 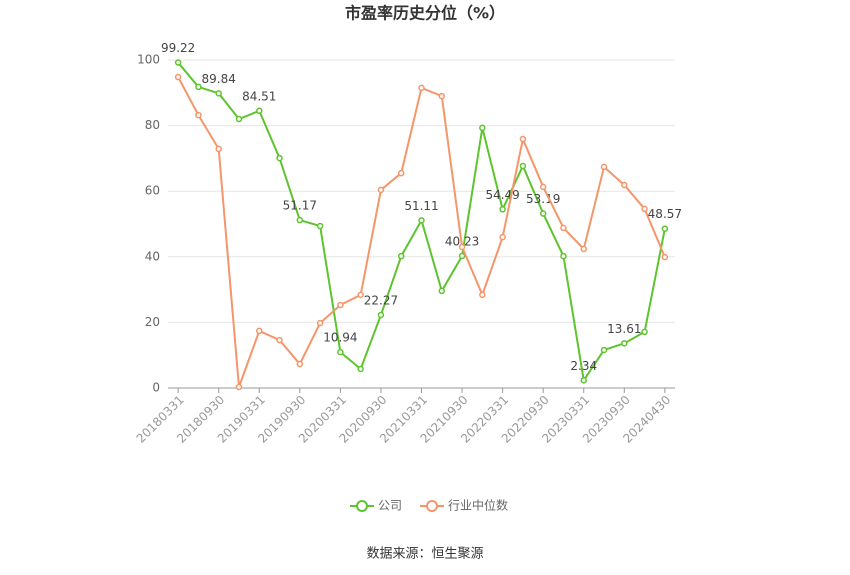 I want to click on y-tick-label: 60, so click(x=152, y=191).